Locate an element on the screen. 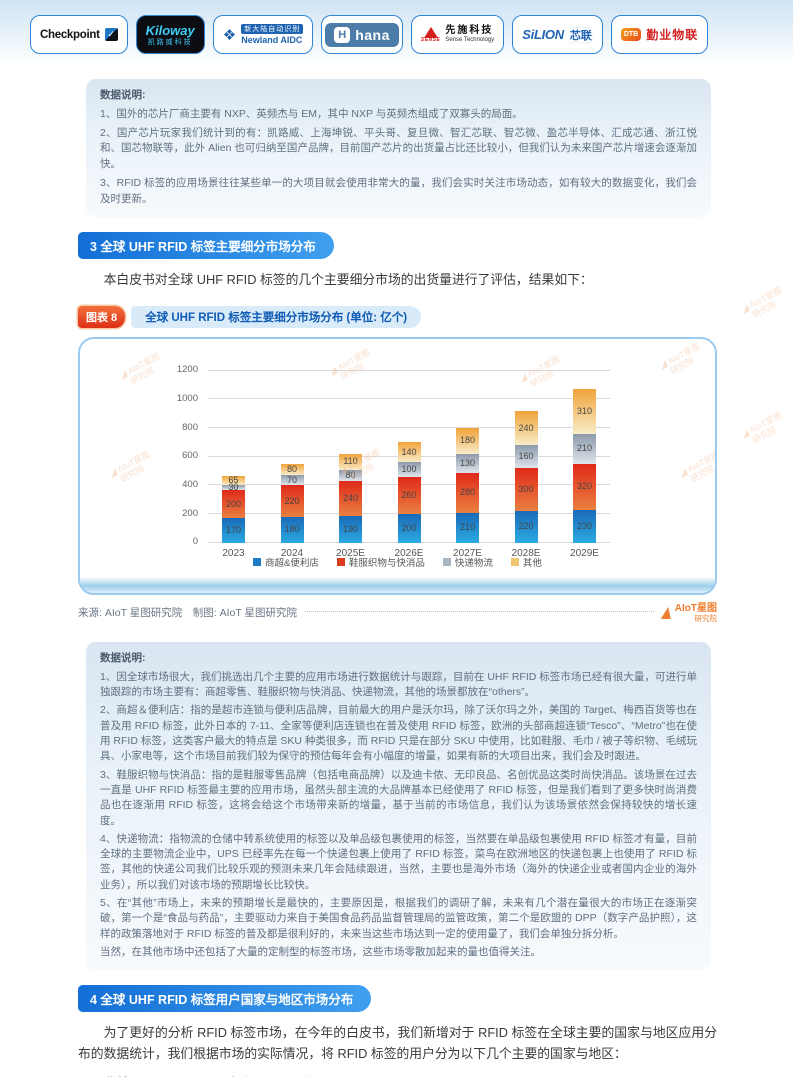  y-tick-label: 1200 is located at coordinates (187, 370).